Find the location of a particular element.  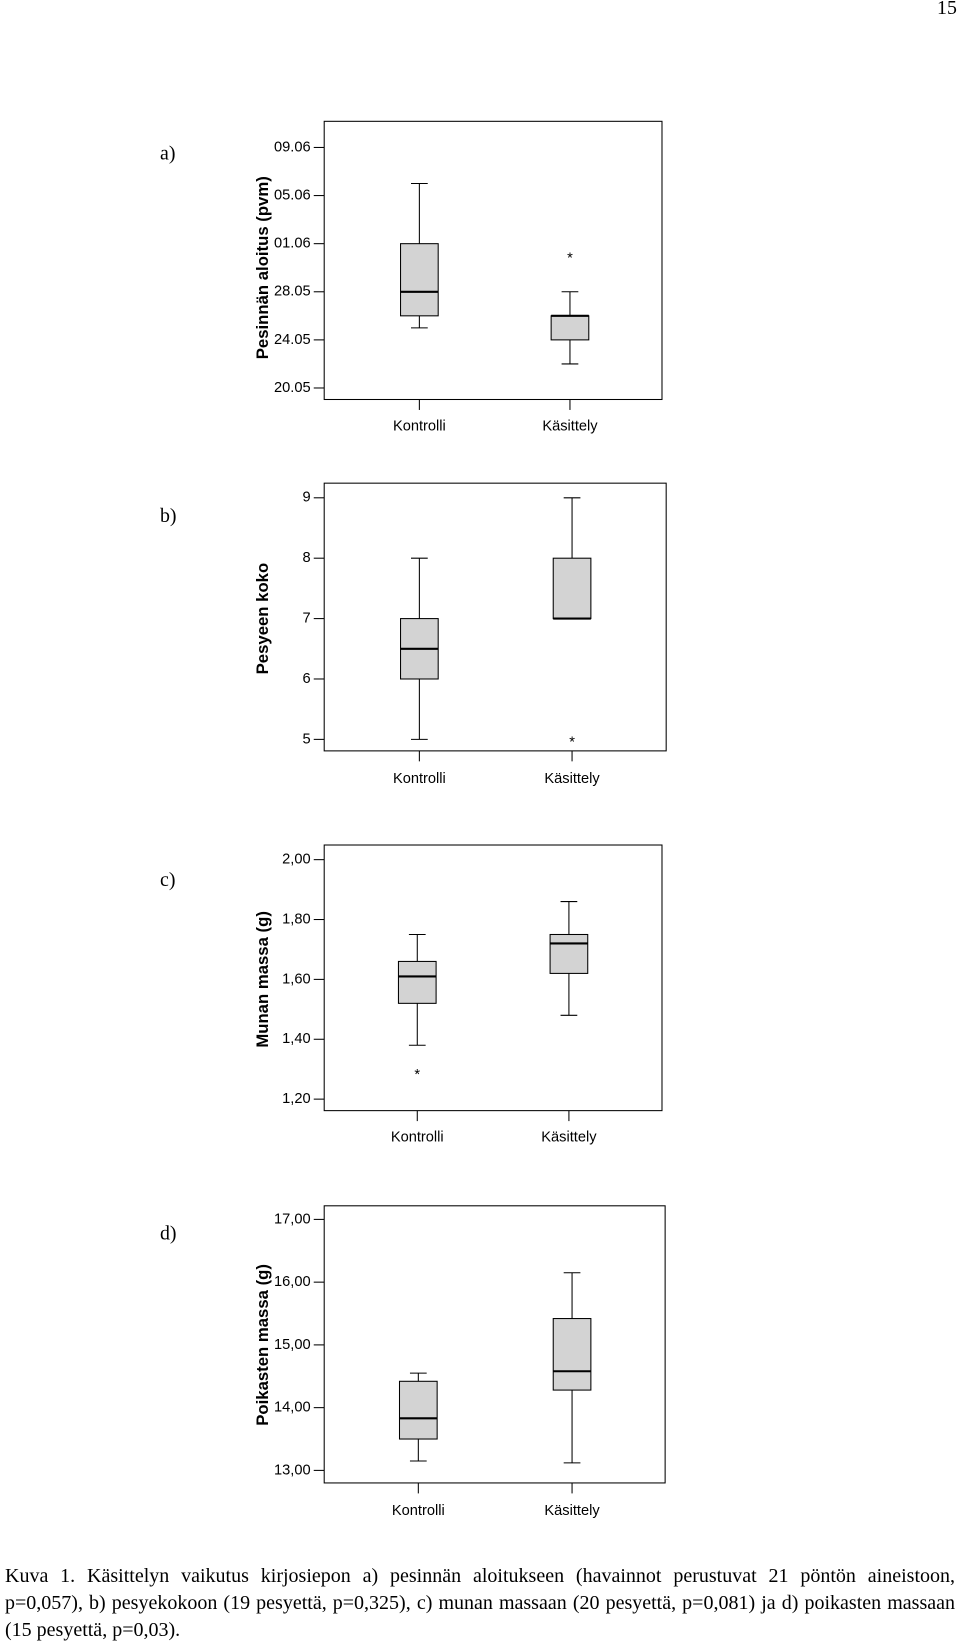

panel-label: a) is located at coordinates (167, 153).